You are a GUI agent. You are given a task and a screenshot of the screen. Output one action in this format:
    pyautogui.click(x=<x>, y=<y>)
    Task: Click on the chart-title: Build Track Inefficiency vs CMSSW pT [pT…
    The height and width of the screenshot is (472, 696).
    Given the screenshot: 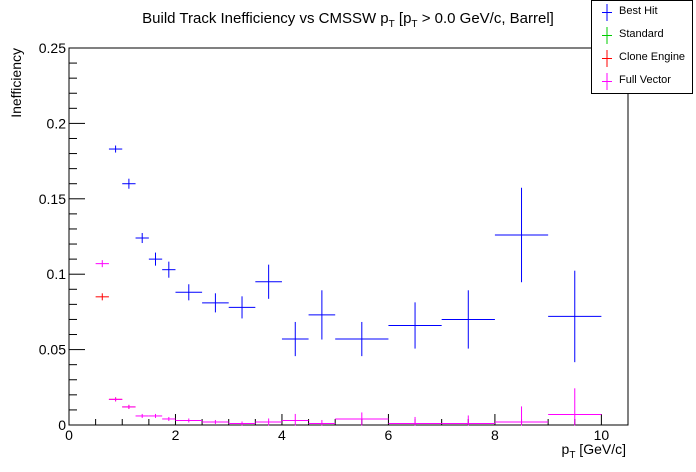 What is the action you would take?
    pyautogui.click(x=348, y=20)
    